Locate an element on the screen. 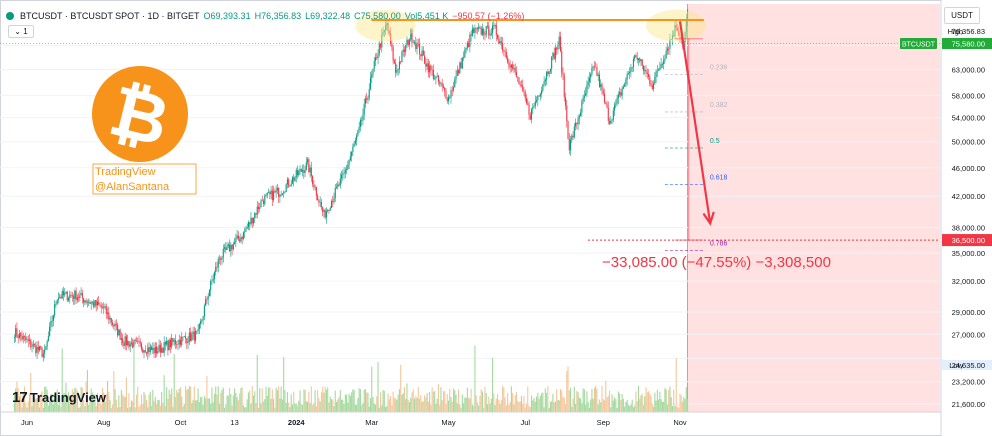  tradingview-logo: 17 TradingView is located at coordinates (59, 397).